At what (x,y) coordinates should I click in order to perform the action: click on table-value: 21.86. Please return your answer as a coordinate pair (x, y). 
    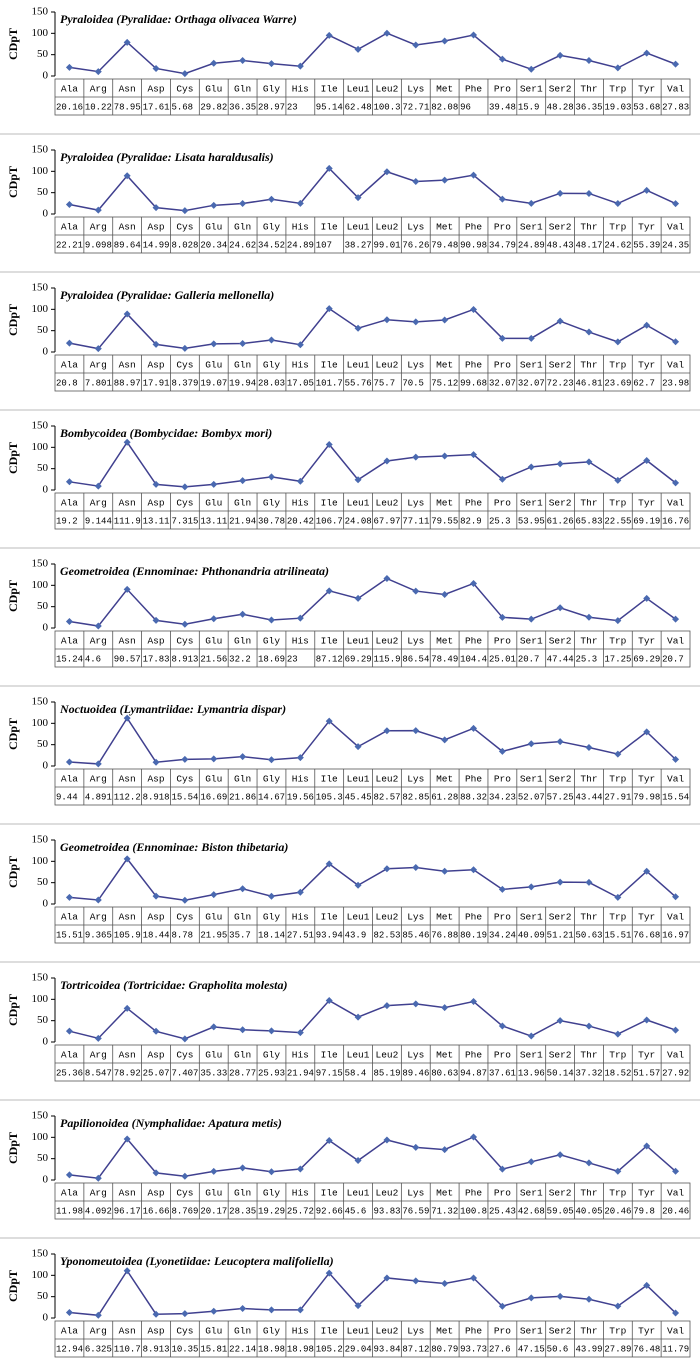
    Looking at the image, I should click on (242, 797).